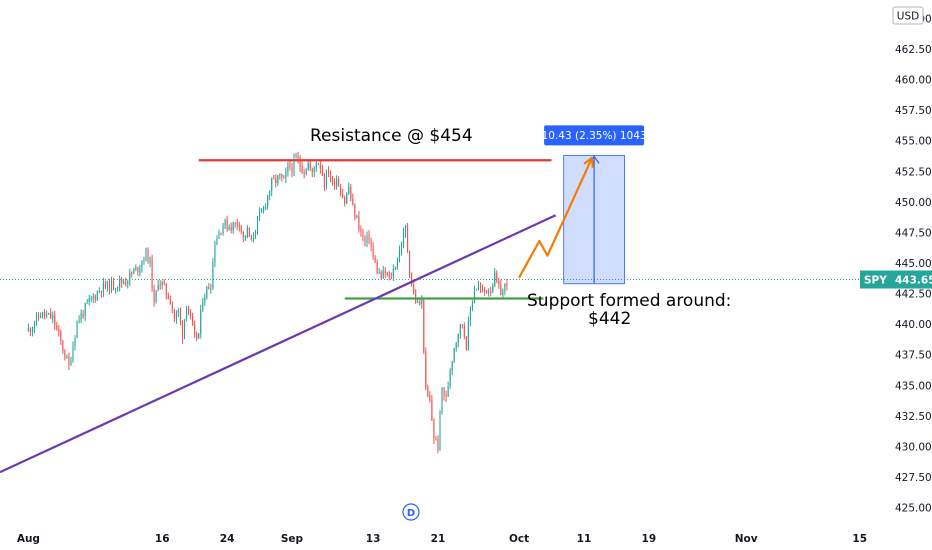 The image size is (932, 550). Describe the element at coordinates (391, 136) in the screenshot. I see `resistance-annotation: Resistance @ $454` at that location.